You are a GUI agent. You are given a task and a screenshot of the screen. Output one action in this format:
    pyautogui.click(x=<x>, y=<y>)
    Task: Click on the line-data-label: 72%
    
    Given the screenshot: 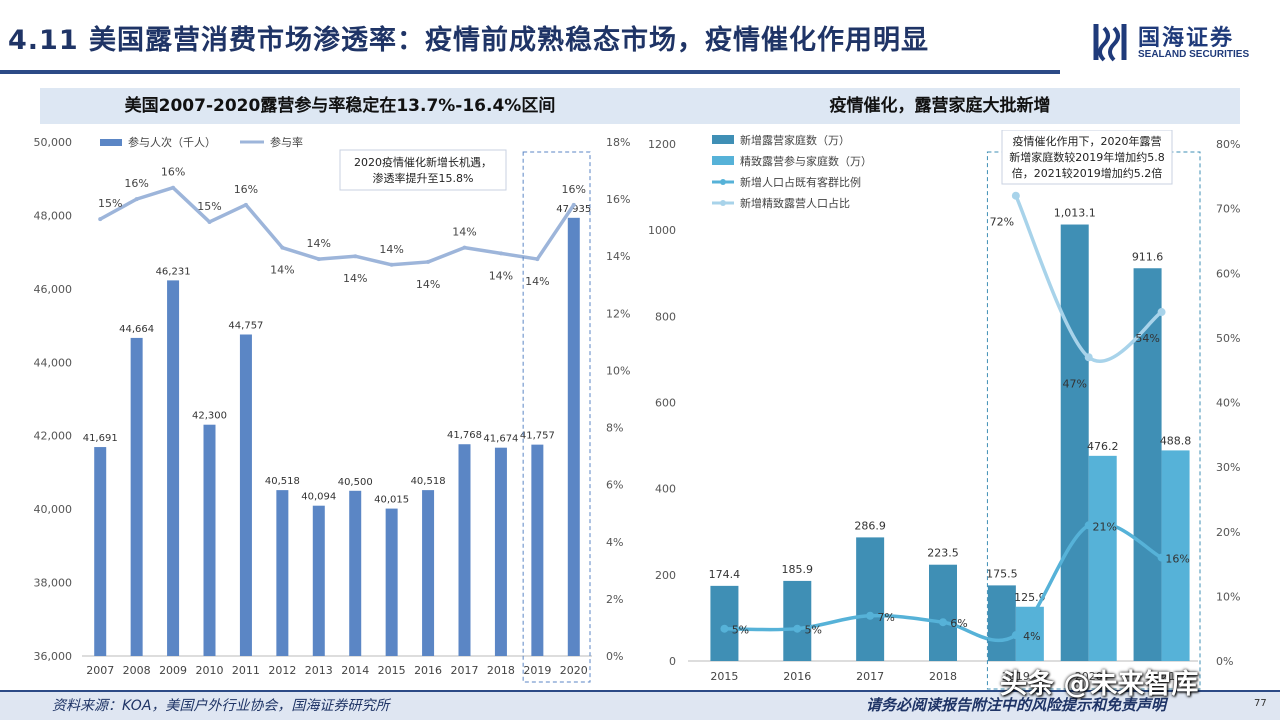 What is the action you would take?
    pyautogui.click(x=1002, y=222)
    